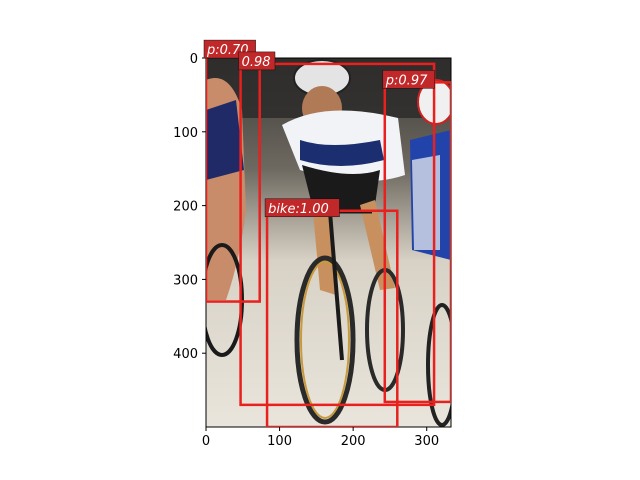  Describe the element at coordinates (279, 441) in the screenshot. I see `x-tick-label: 100` at that location.